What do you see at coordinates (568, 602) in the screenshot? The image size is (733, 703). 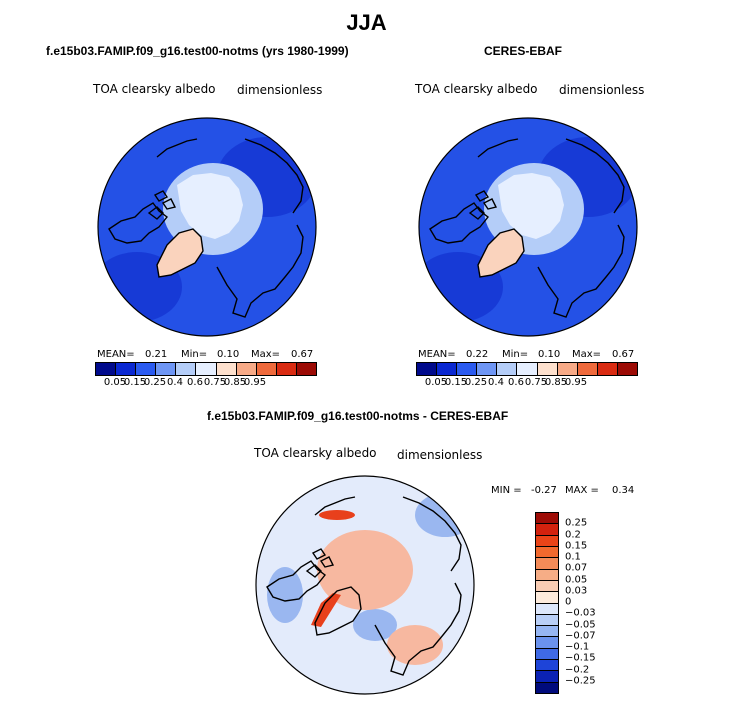 I see `panel-3-colorbar-tick-label: 0` at bounding box center [568, 602].